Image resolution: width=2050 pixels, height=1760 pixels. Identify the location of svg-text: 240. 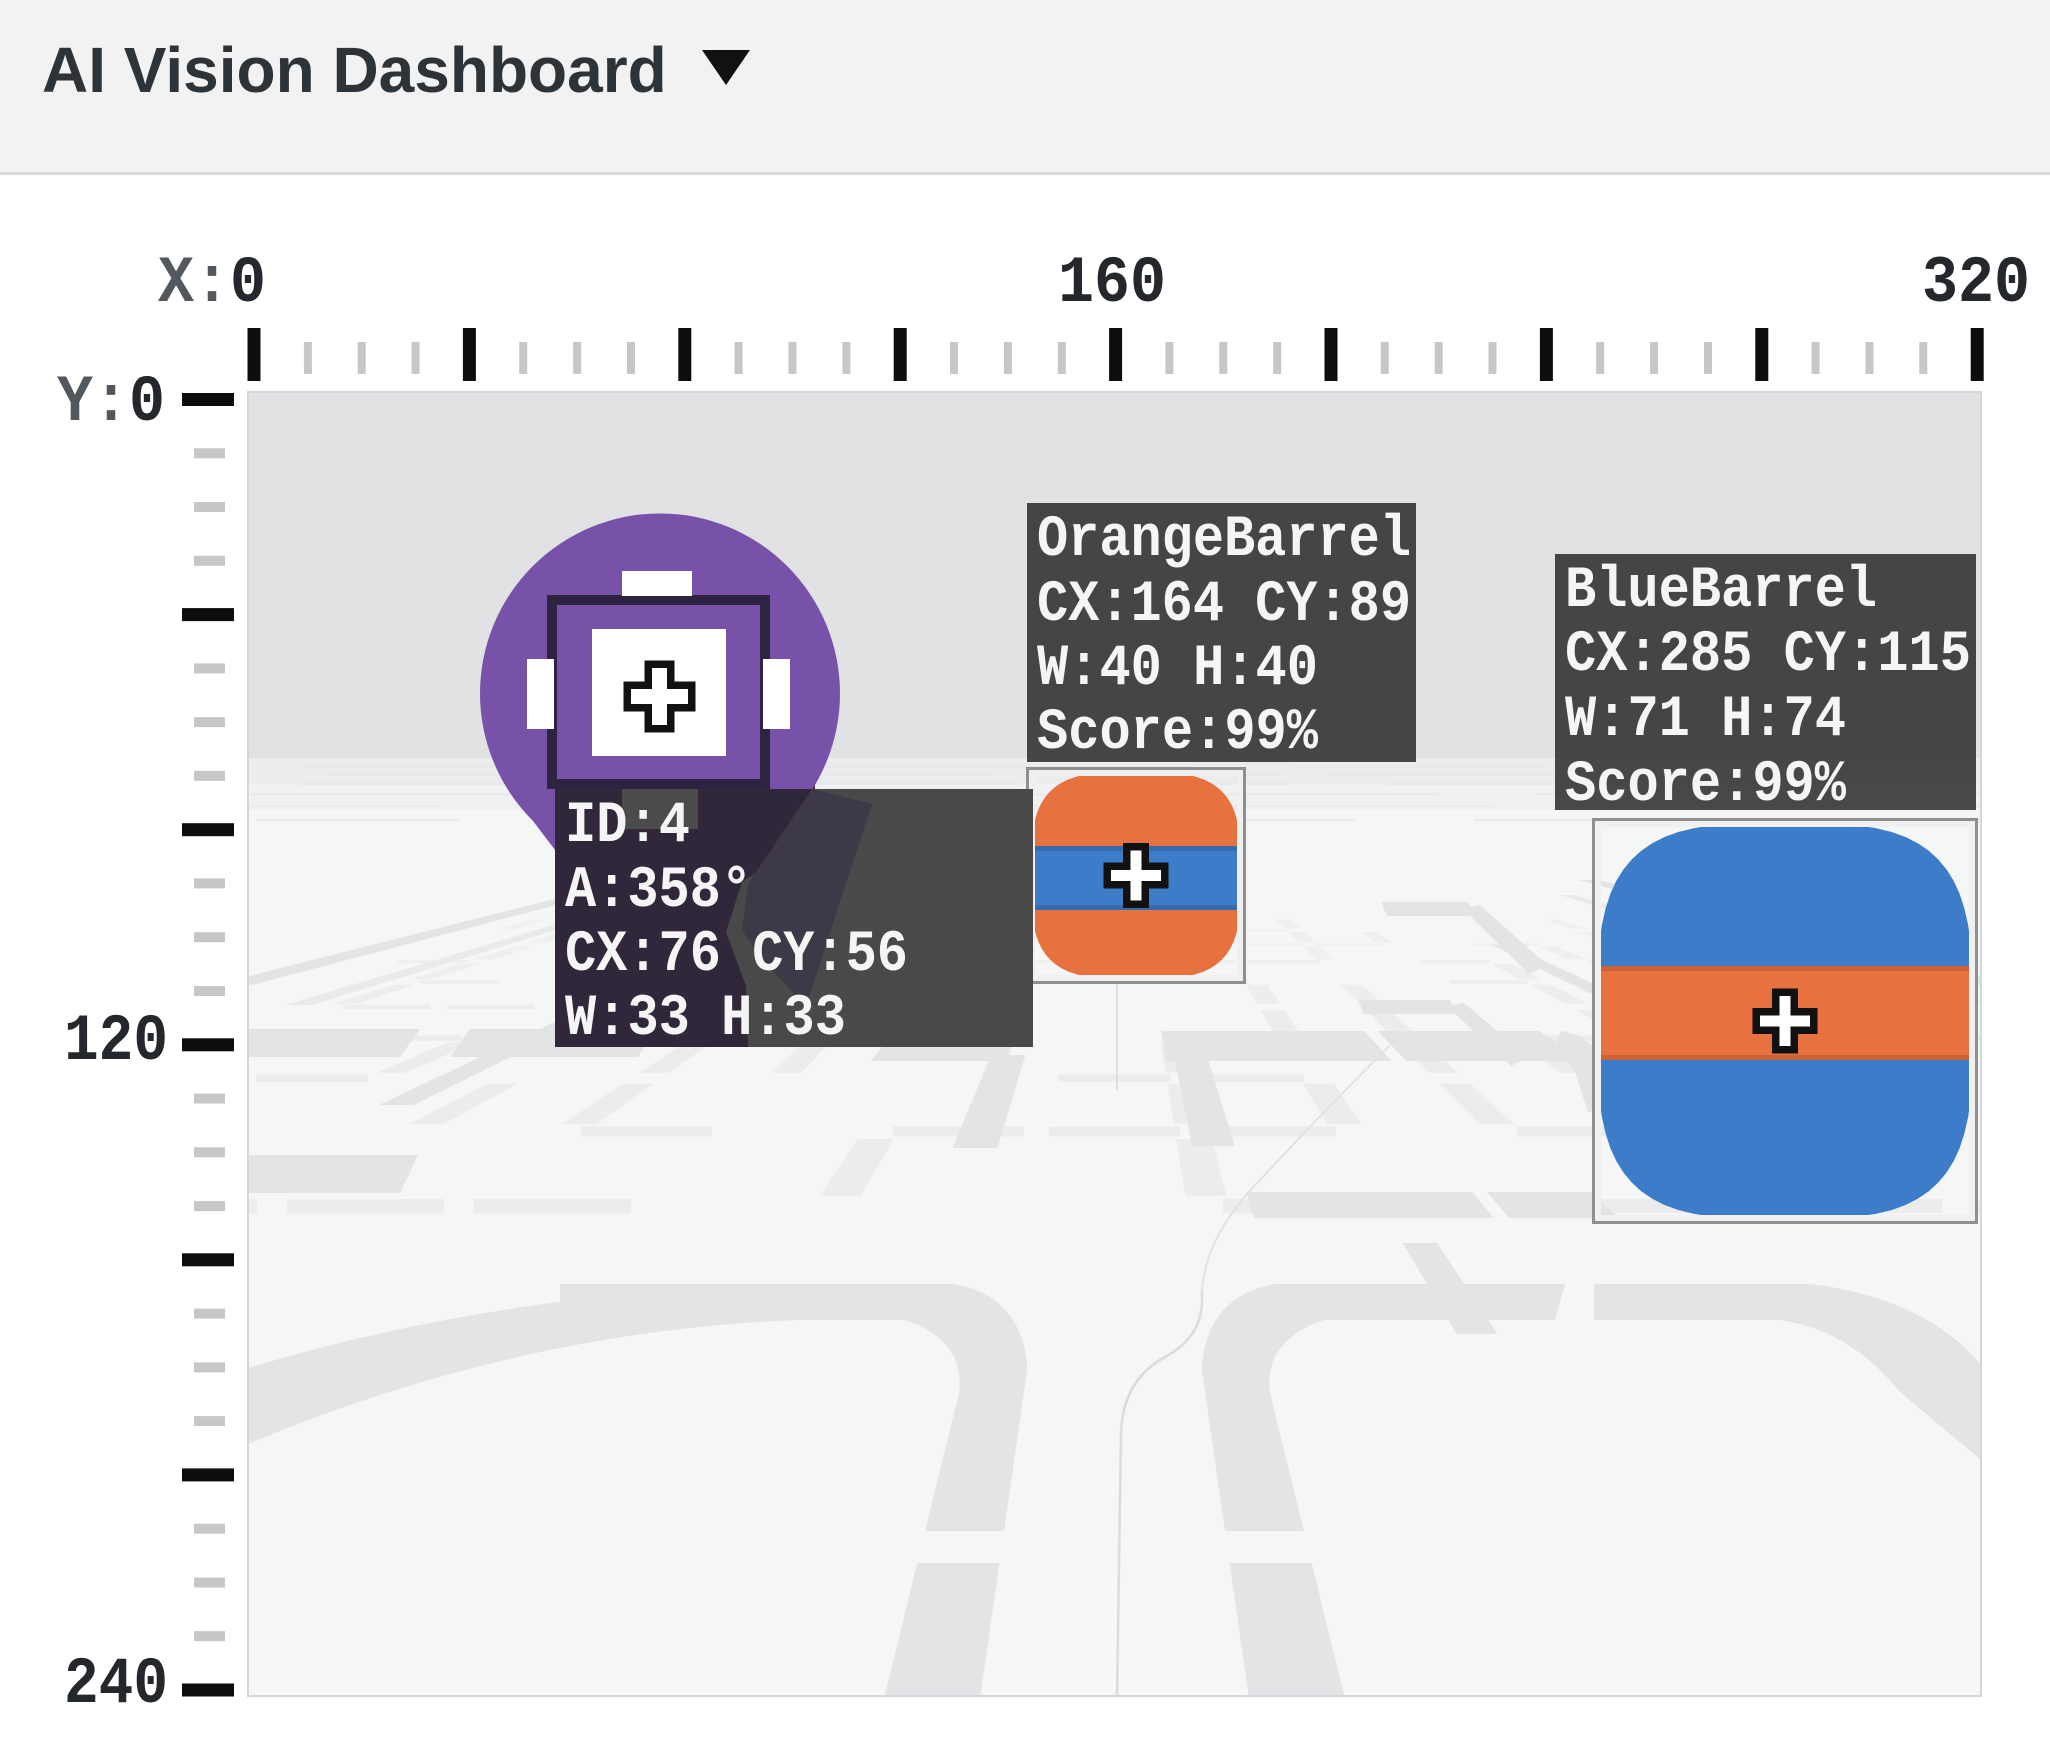
(116, 1684).